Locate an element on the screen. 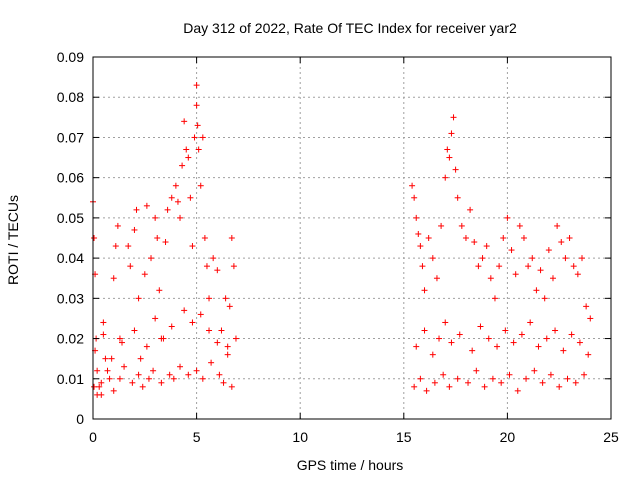  x-tick-label: 25 is located at coordinates (611, 437).